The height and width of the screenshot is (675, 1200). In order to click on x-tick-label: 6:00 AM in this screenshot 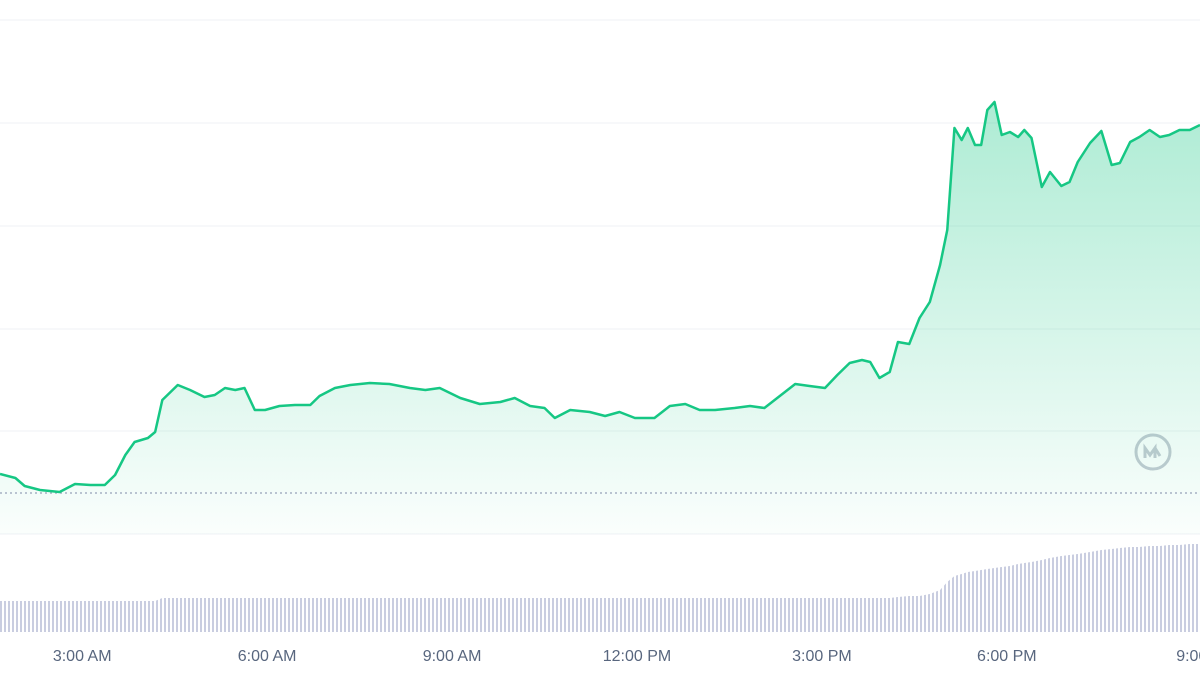, I will do `click(267, 656)`.